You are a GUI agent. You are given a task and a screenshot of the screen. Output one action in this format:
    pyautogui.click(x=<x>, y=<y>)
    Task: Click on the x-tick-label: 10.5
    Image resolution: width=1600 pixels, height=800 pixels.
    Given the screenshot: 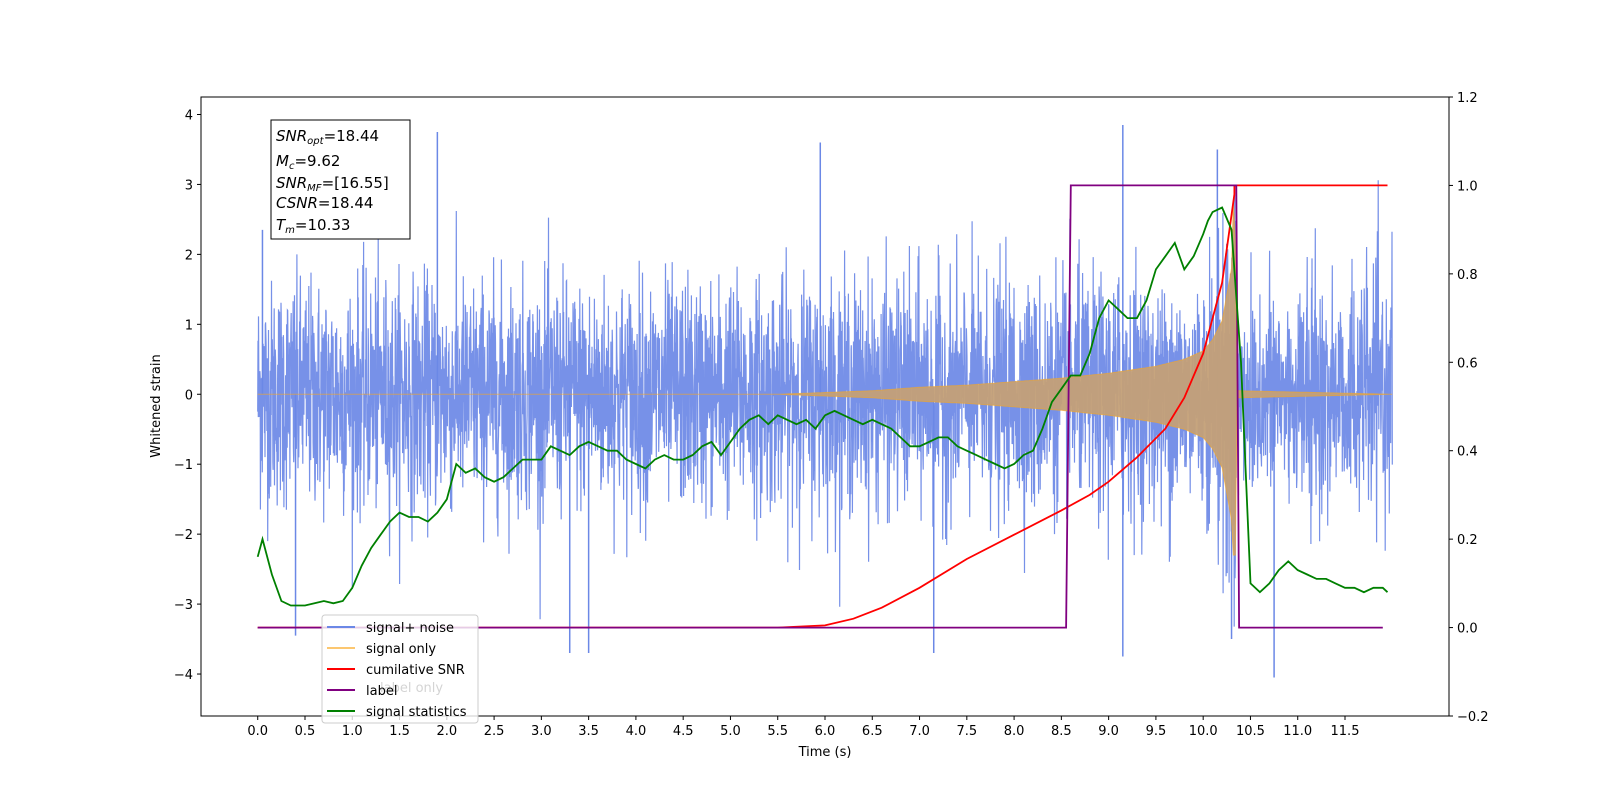 What is the action you would take?
    pyautogui.click(x=1250, y=731)
    